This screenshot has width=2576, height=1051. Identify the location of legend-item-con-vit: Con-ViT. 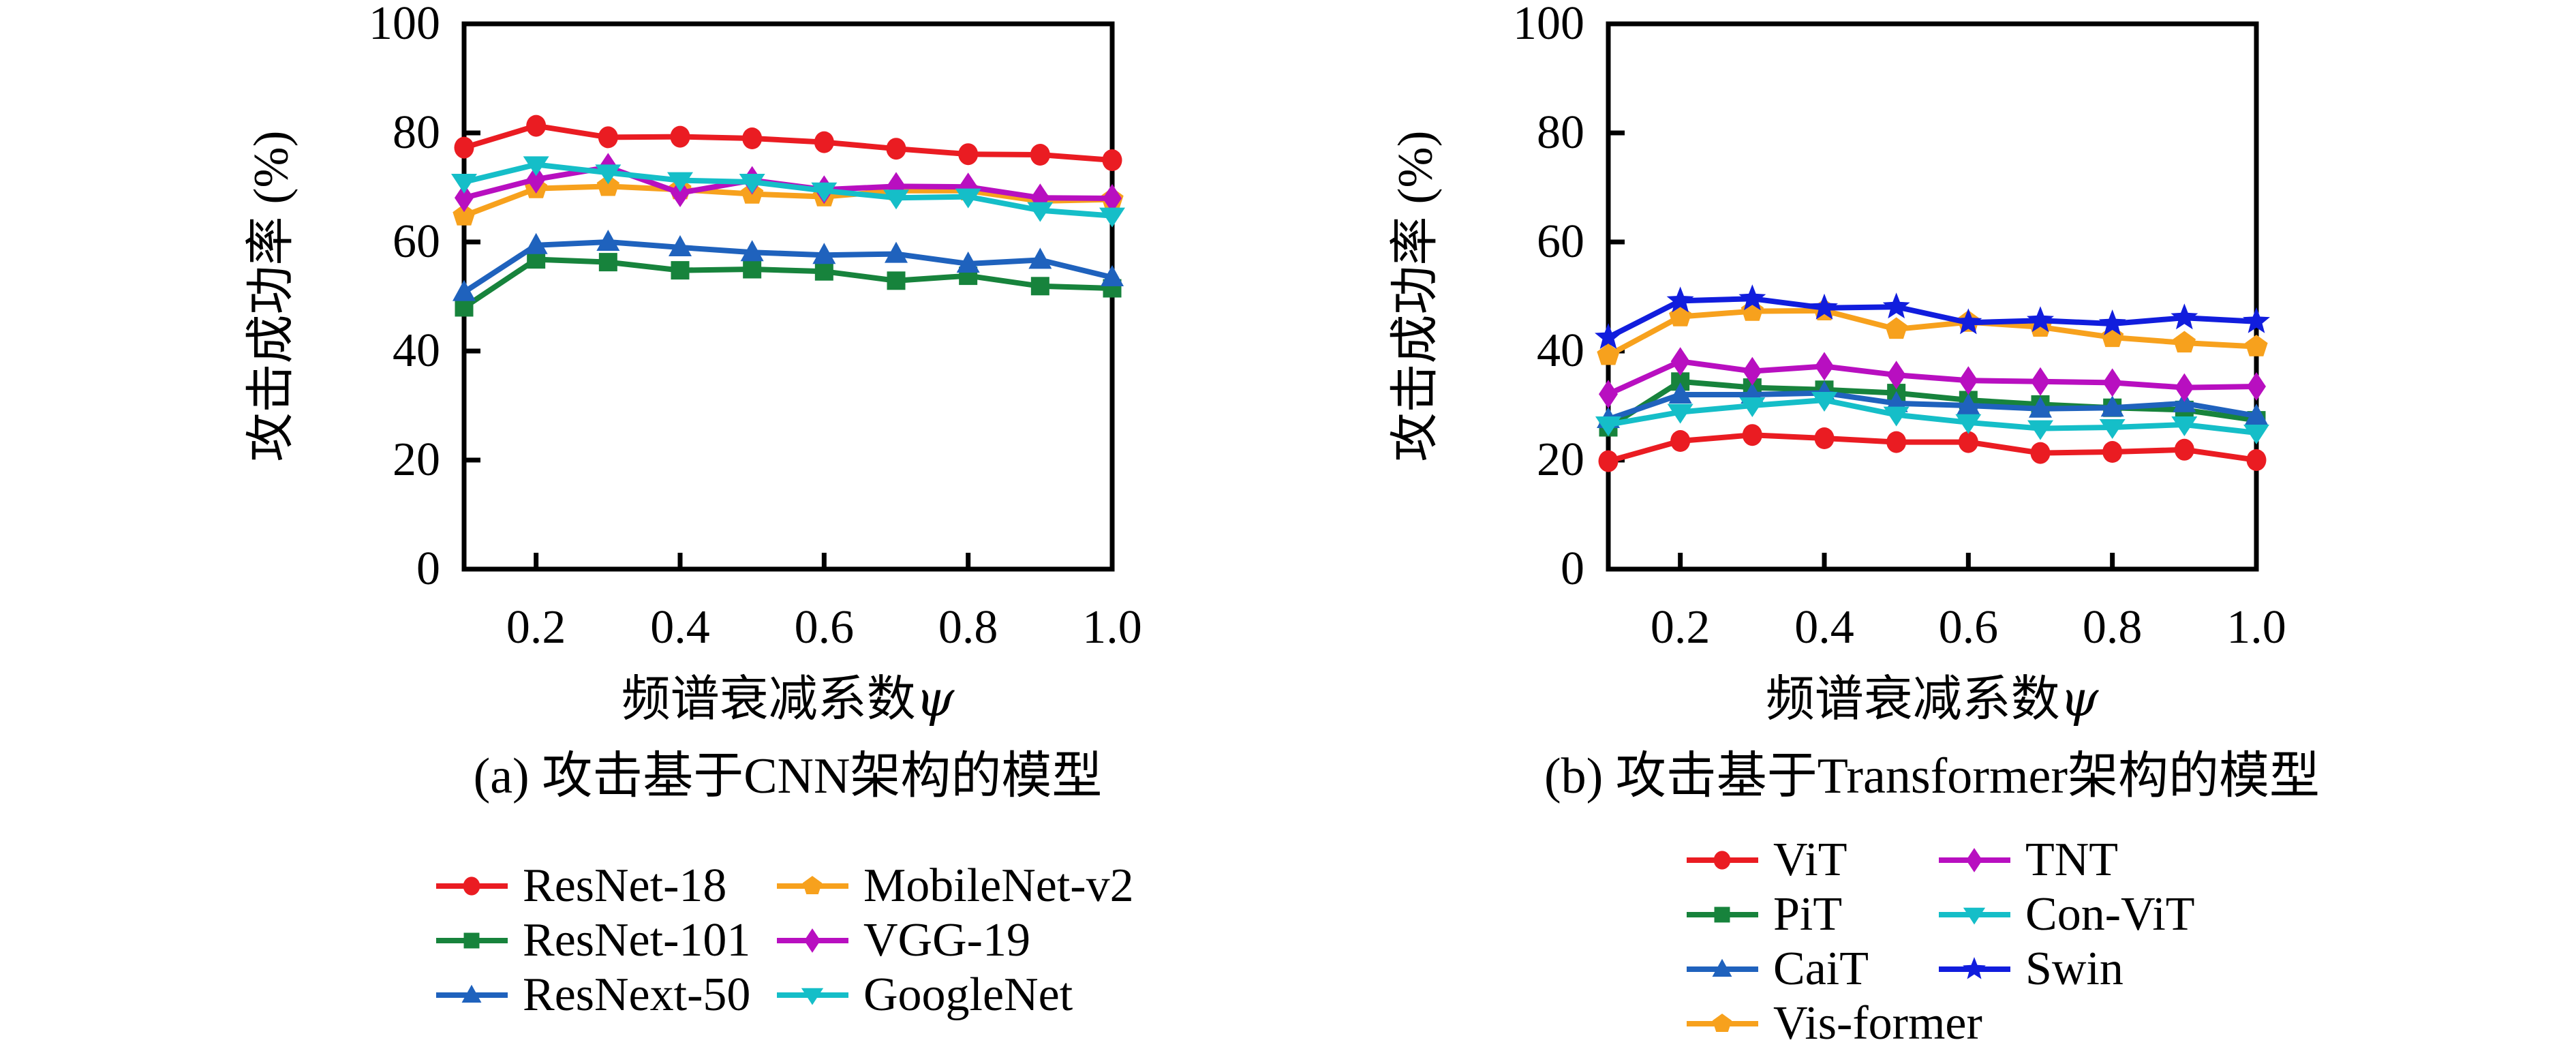
(2067, 914).